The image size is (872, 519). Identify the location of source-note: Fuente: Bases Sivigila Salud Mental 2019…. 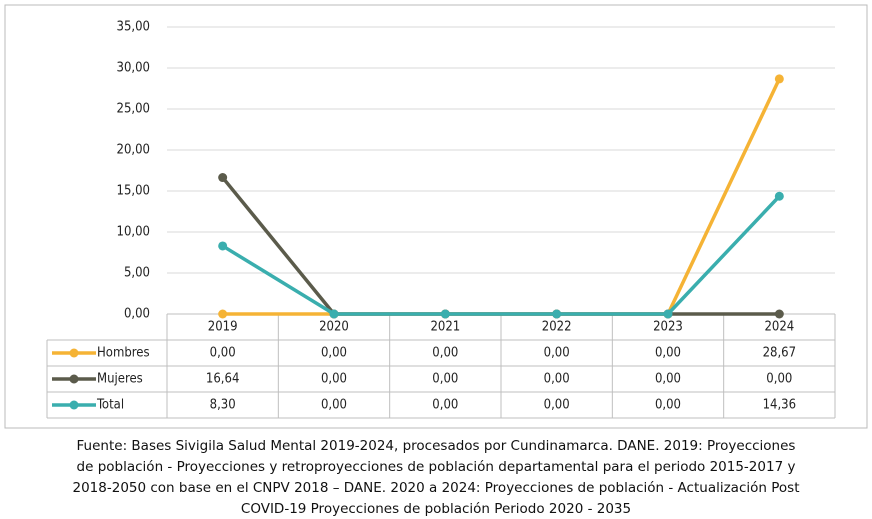
(436, 446).